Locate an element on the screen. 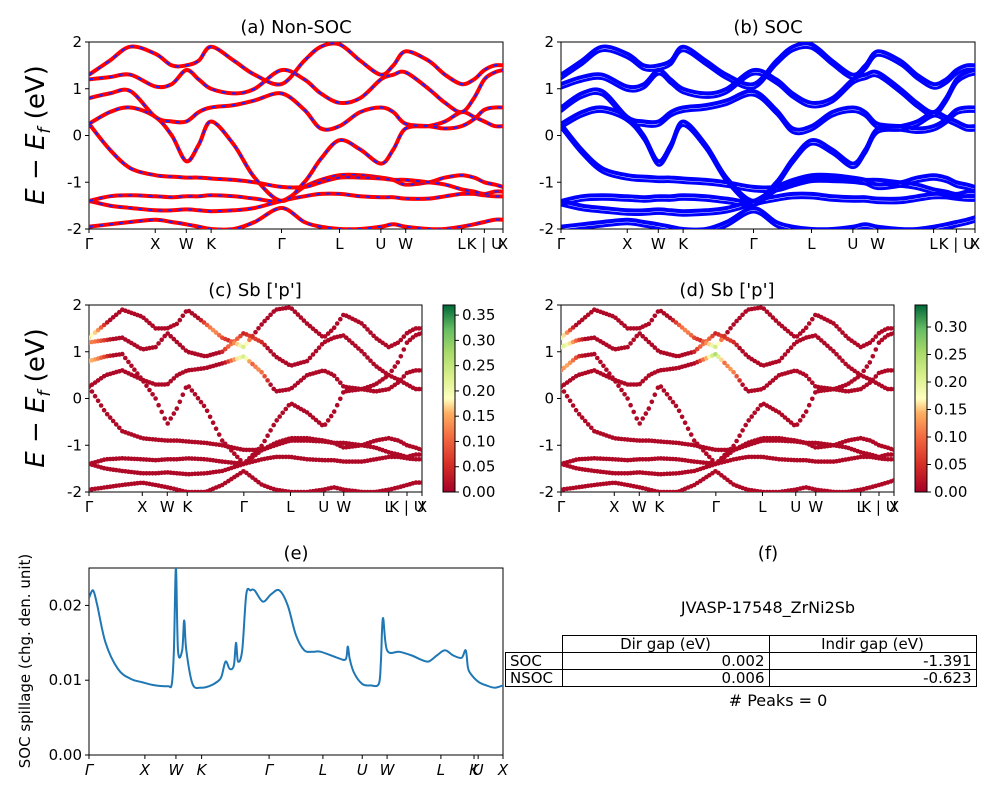 The width and height of the screenshot is (1000, 800). xtick-label-e: X is located at coordinates (503, 770).